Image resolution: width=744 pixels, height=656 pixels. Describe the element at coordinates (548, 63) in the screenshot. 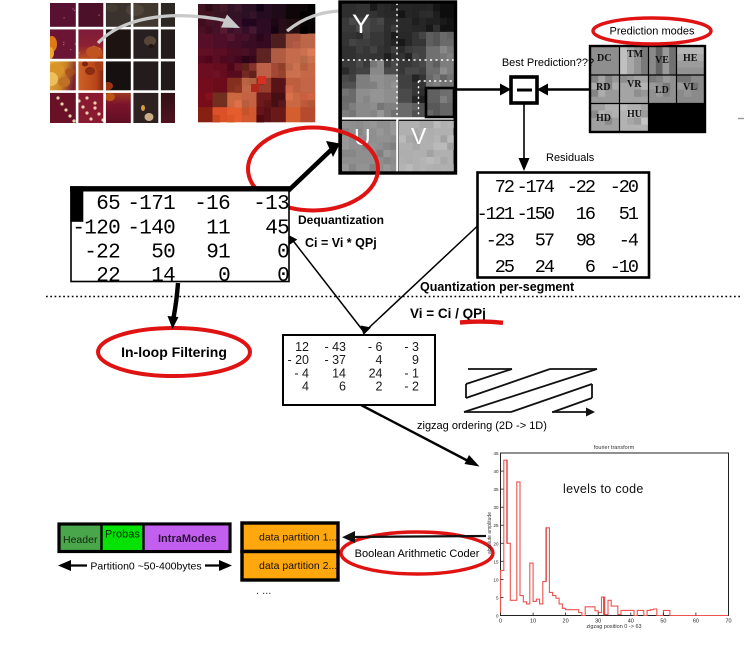

I see `svg-text: Best Prediction???` at that location.